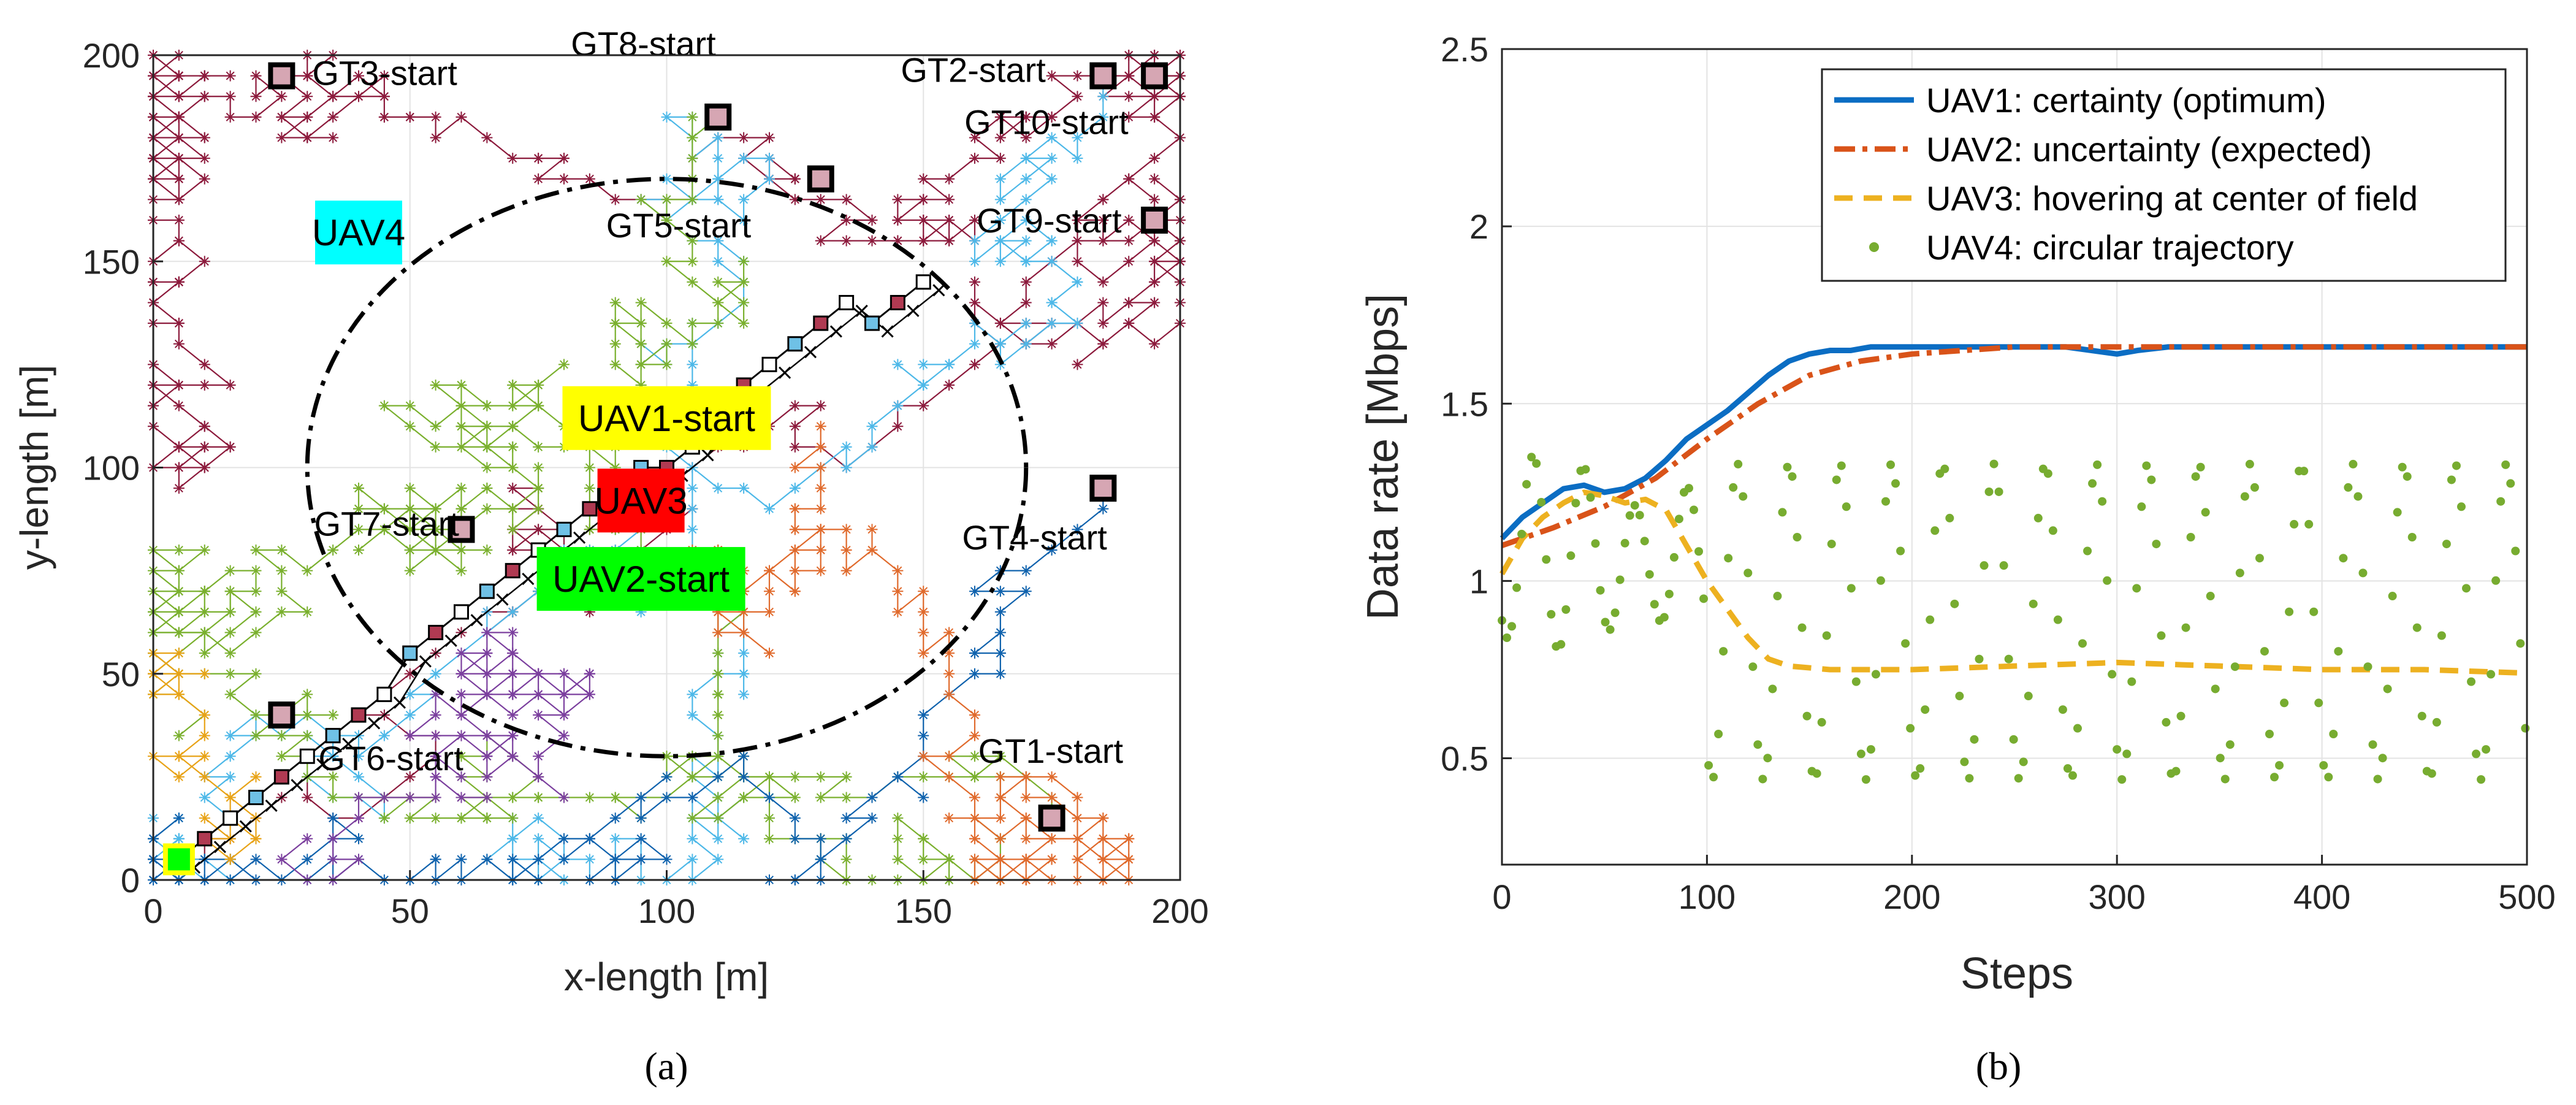 This screenshot has height=1105, width=2576. I want to click on panel-a-xlabel: x-length [m], so click(666, 977).